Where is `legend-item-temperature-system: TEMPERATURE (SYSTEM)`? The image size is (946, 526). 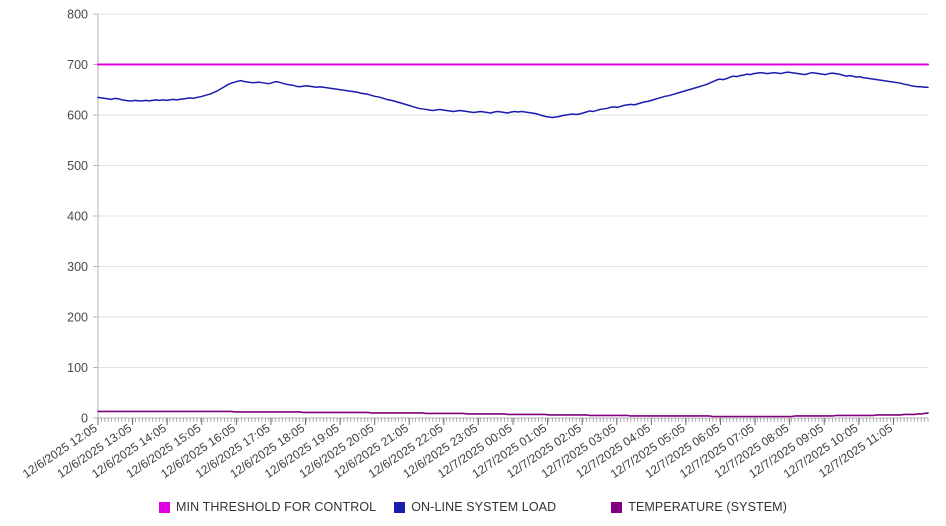 legend-item-temperature-system: TEMPERATURE (SYSTEM) is located at coordinates (699, 507).